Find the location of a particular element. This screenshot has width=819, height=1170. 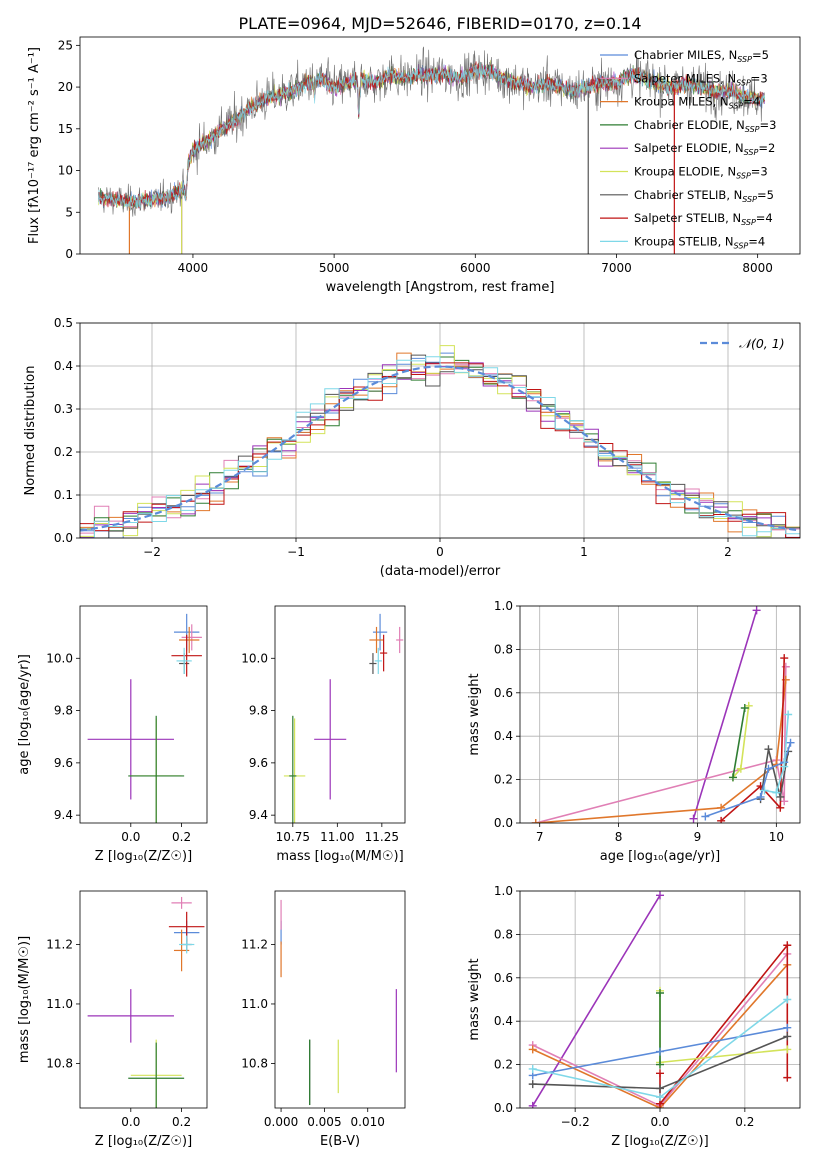

legend-entry: Kroupa ELODIE, NSSP=3 is located at coordinates (701, 173).